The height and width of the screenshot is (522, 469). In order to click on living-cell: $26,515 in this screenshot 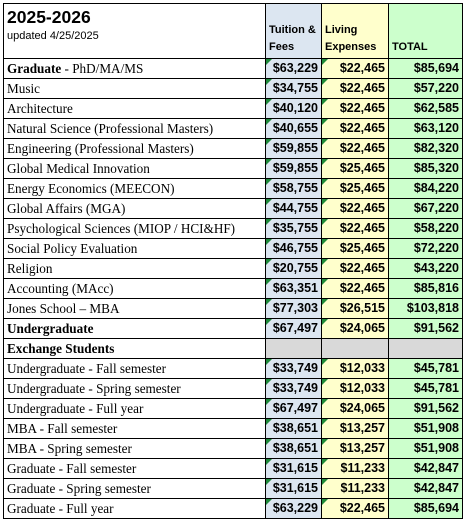, I will do `click(355, 308)`.